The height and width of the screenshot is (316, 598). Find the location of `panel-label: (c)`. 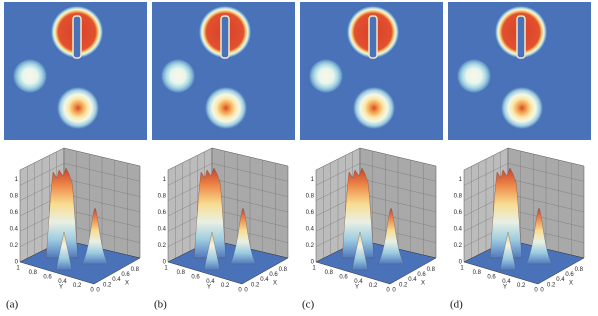

panel-label: (c) is located at coordinates (308, 305).